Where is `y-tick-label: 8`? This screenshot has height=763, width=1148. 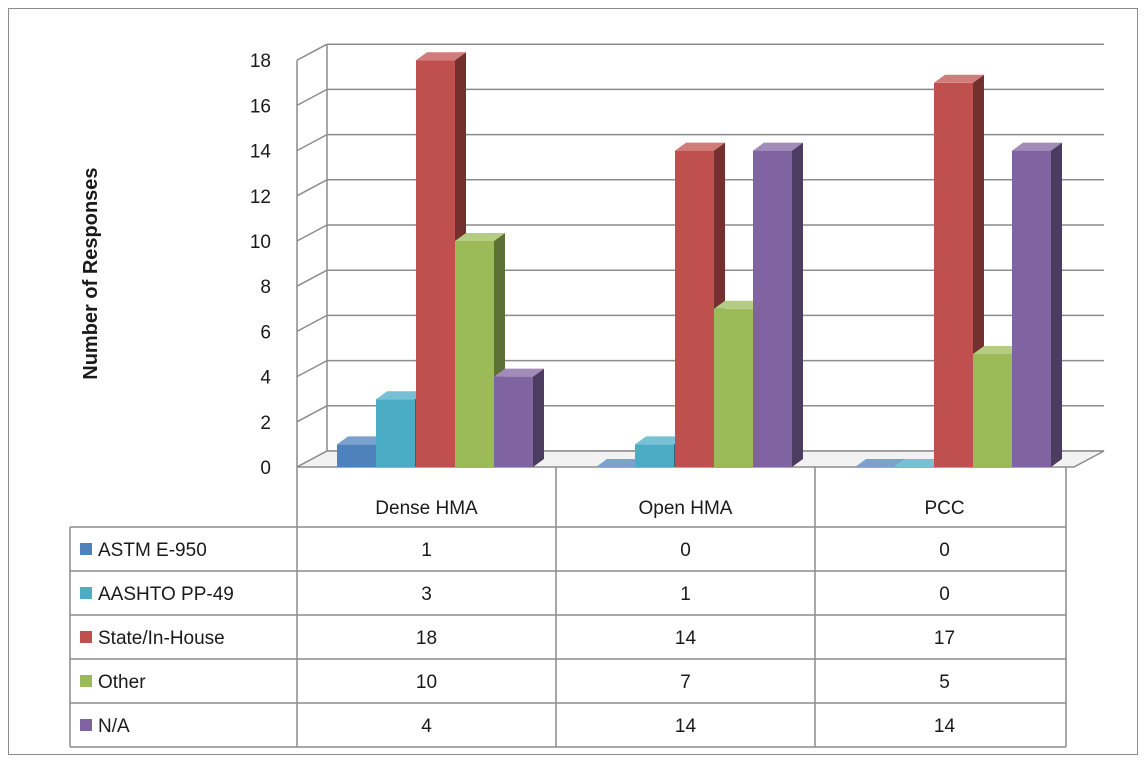 y-tick-label: 8 is located at coordinates (265, 287).